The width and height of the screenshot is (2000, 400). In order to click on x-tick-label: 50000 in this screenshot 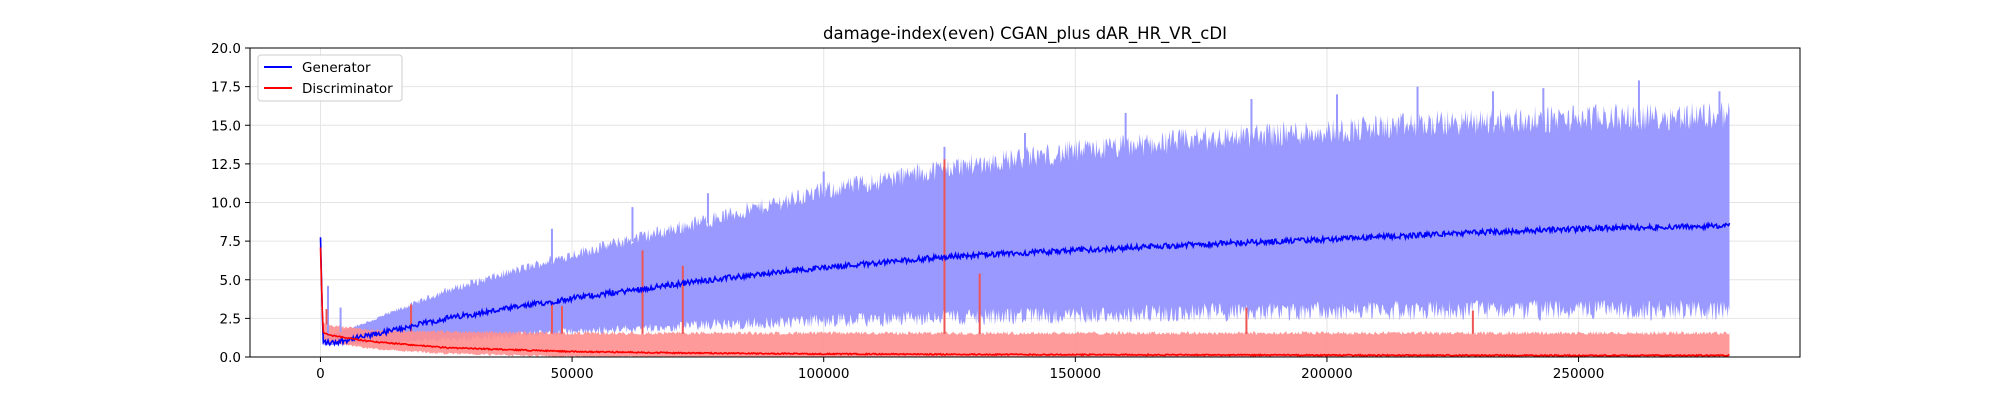, I will do `click(572, 374)`.